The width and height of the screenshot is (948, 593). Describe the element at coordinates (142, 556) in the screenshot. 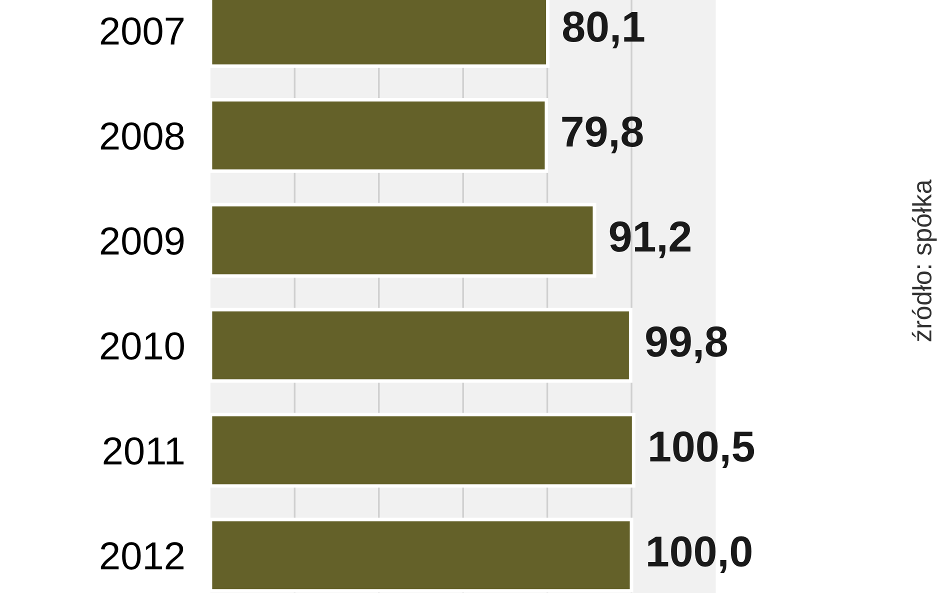

I see `y-tick-label: 2012` at that location.